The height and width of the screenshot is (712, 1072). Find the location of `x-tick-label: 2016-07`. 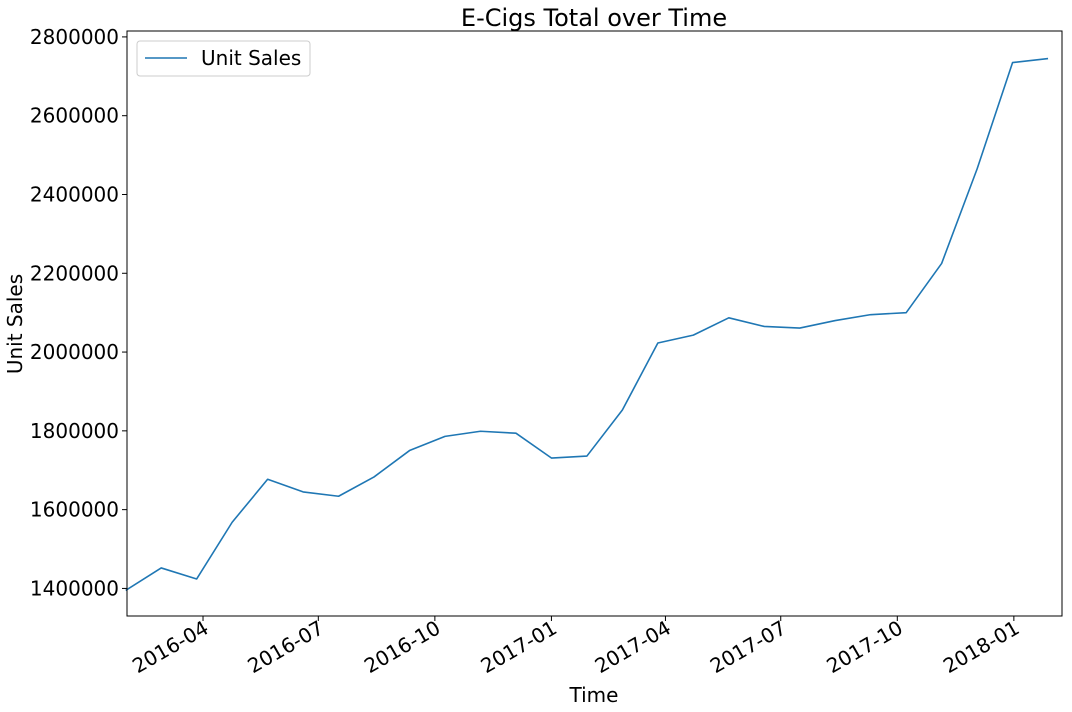

x-tick-label: 2016-07 is located at coordinates (285, 647).